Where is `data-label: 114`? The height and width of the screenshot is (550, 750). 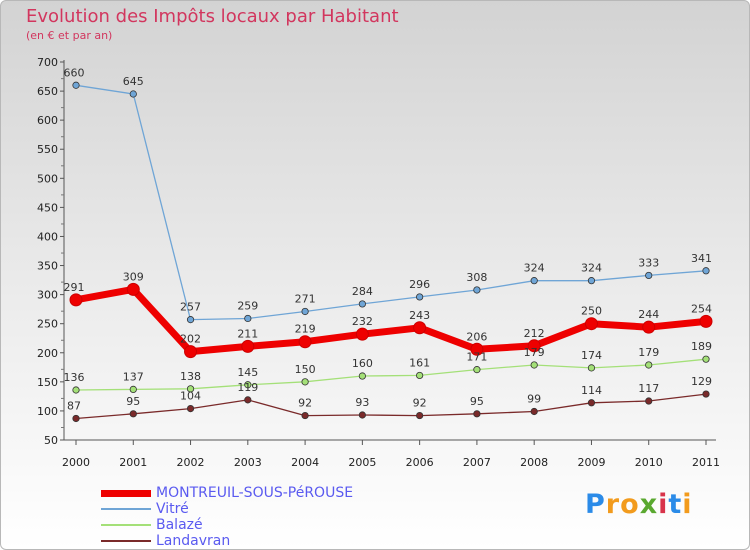
data-label: 114 is located at coordinates (591, 390).